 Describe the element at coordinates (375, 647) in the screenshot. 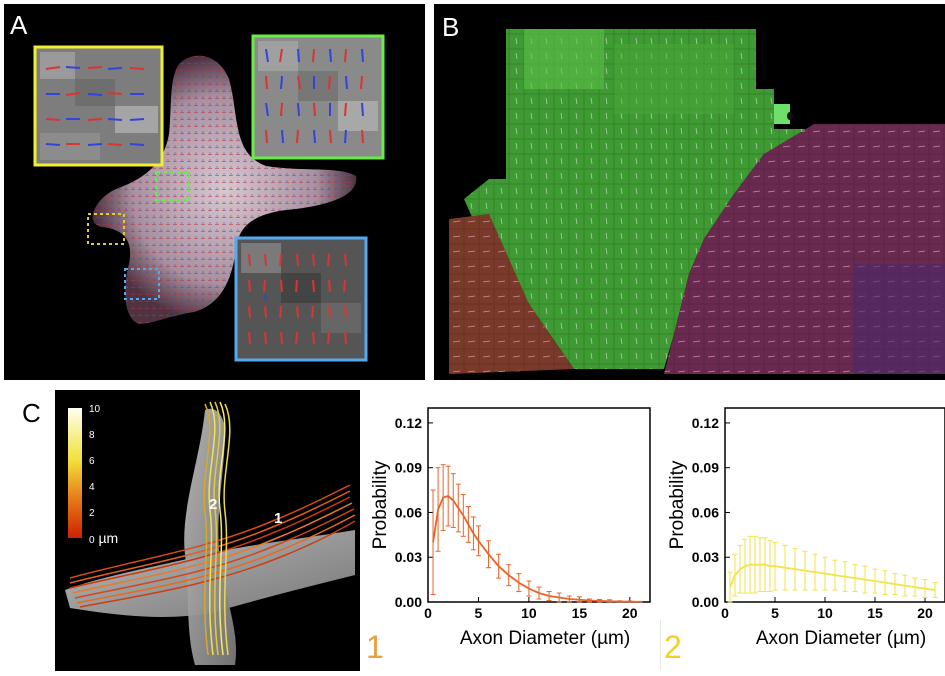

I see `panel-number: 1` at that location.